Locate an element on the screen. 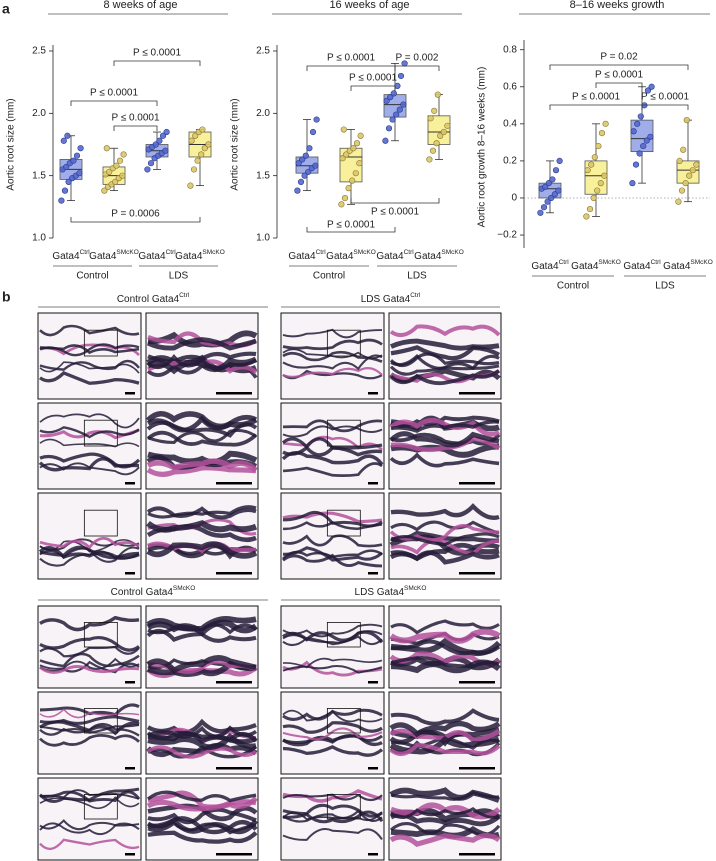  panel-title: Control Gata4Ctrl is located at coordinates (153, 298).